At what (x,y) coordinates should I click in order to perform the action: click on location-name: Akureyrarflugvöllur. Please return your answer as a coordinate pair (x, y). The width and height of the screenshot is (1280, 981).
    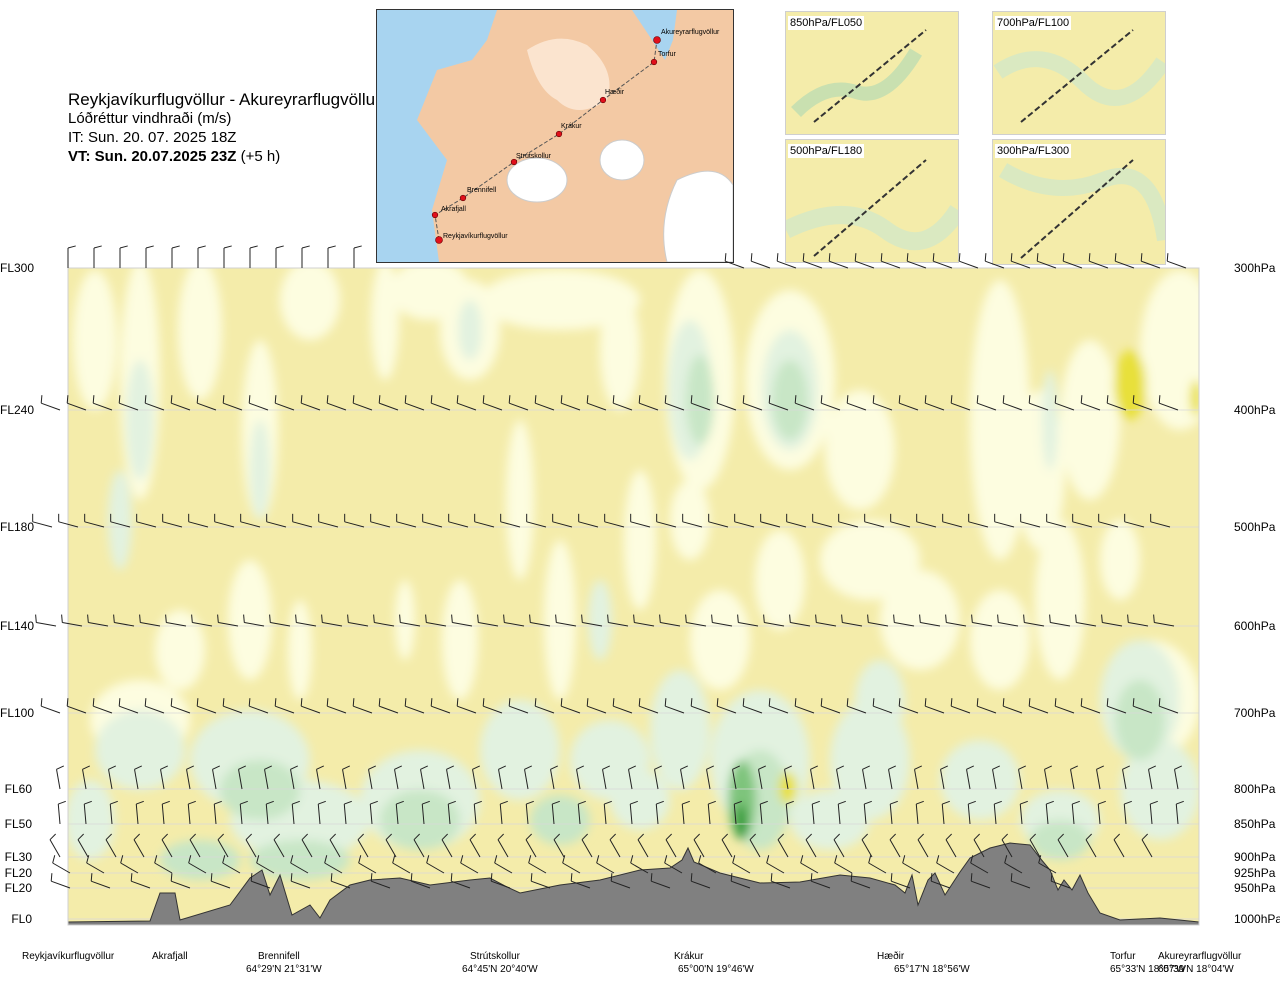
    Looking at the image, I should click on (1200, 956).